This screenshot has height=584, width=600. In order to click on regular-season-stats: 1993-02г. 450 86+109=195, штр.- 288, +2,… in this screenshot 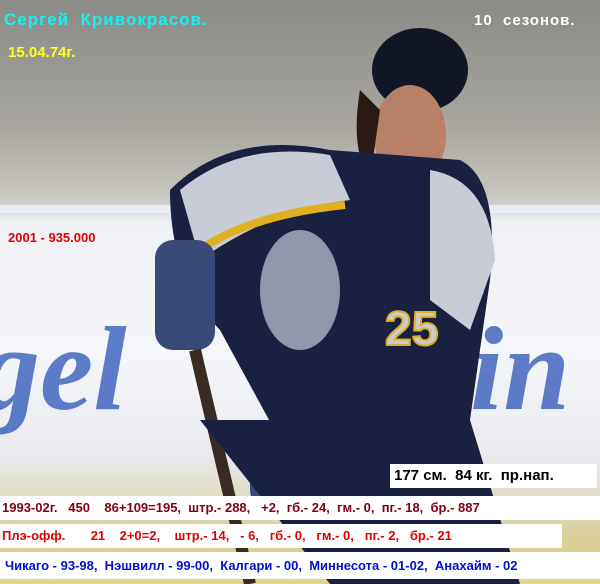, I will do `click(300, 508)`.